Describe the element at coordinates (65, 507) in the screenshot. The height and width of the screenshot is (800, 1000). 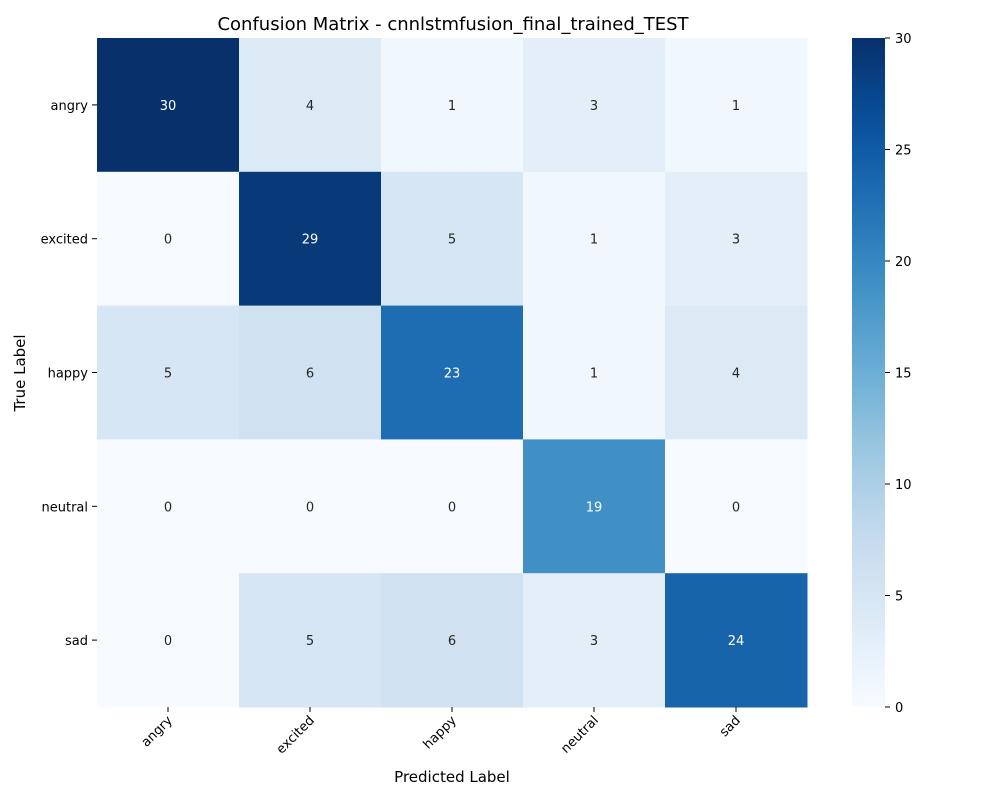
I see `y-tick-label: neutral` at that location.